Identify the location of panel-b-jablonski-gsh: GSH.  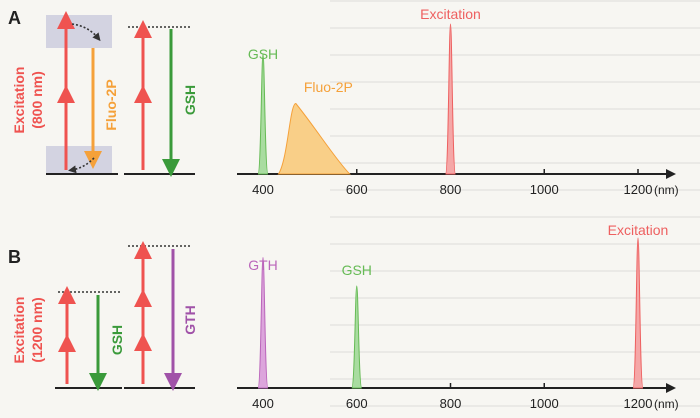
(90, 338).